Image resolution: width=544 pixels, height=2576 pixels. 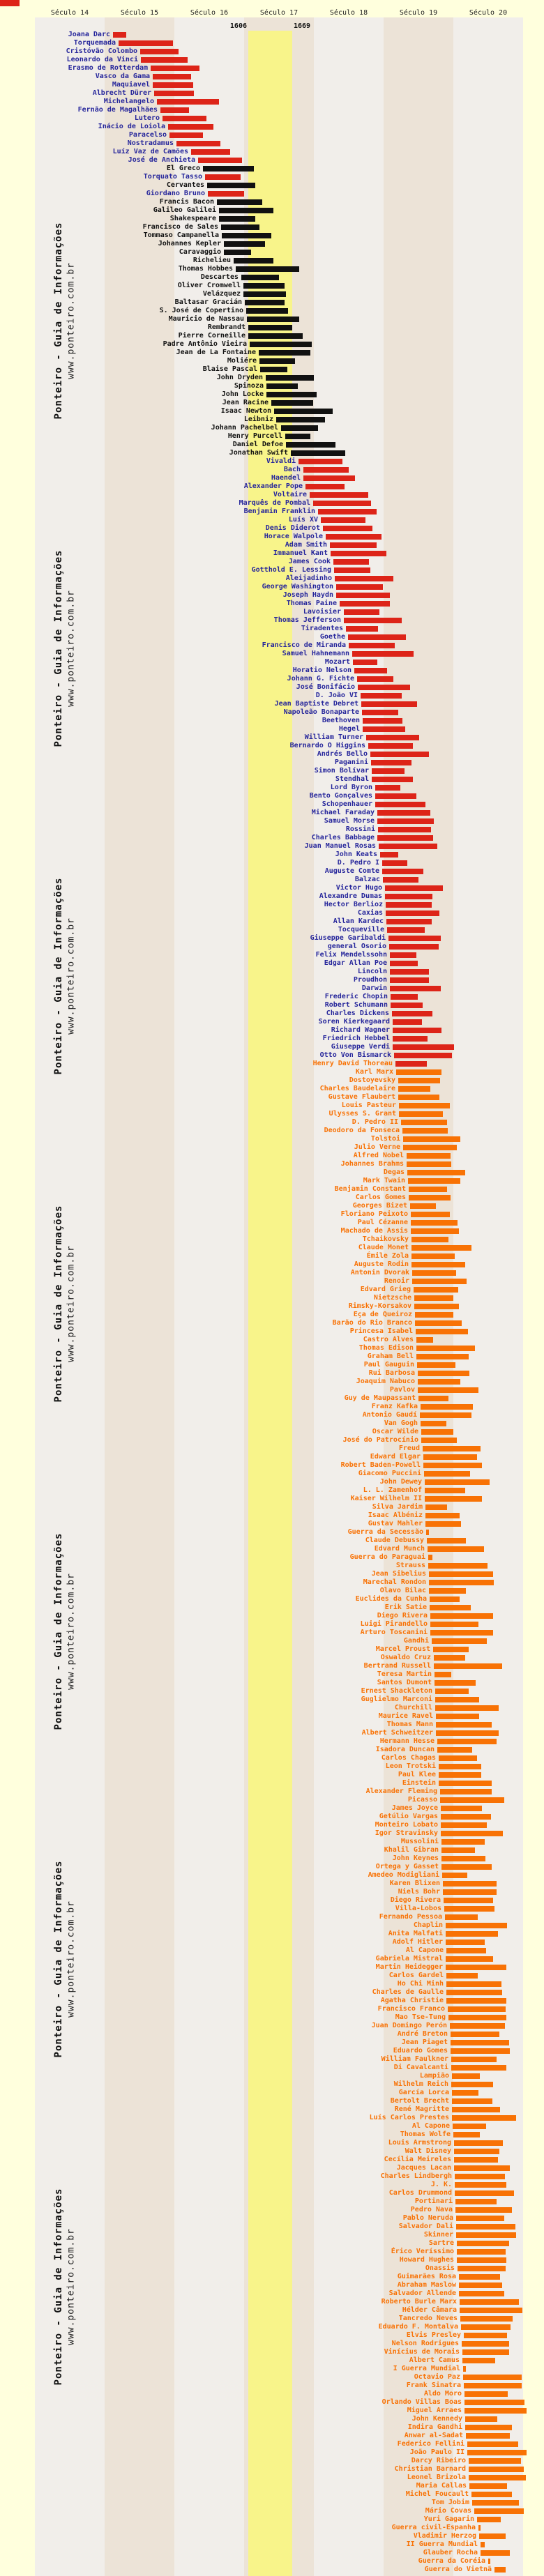 What do you see at coordinates (367, 880) in the screenshot?
I see `timeline-row-label: Balzac` at bounding box center [367, 880].